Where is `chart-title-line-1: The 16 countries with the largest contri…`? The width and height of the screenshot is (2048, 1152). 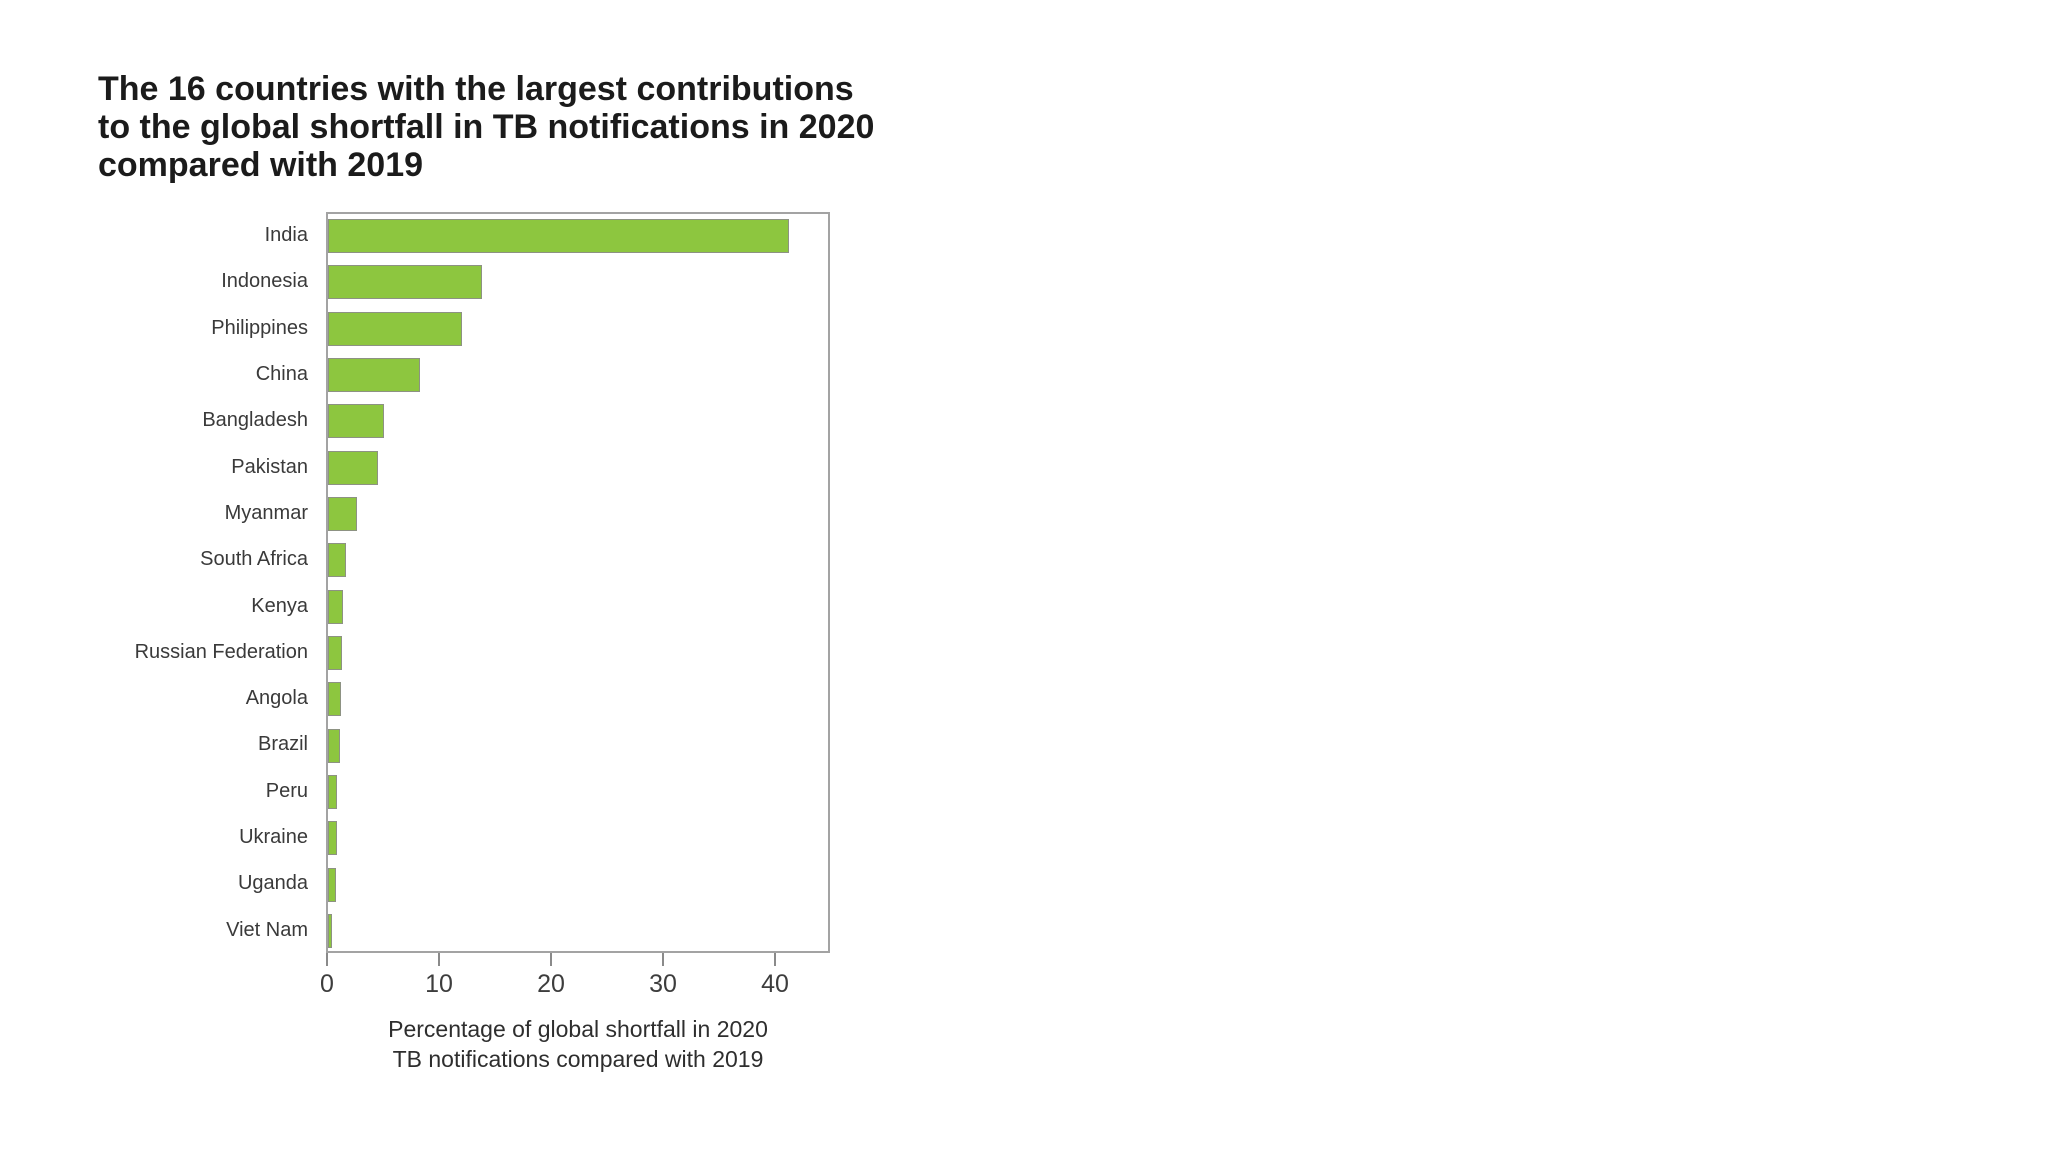 chart-title-line-1: The 16 countries with the largest contri… is located at coordinates (476, 89).